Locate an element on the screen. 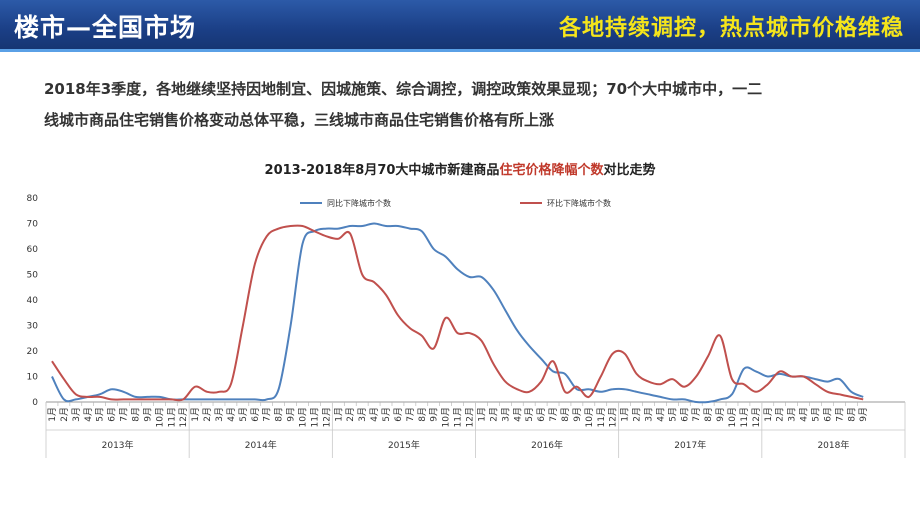  year-label: 2015年 is located at coordinates (404, 445).